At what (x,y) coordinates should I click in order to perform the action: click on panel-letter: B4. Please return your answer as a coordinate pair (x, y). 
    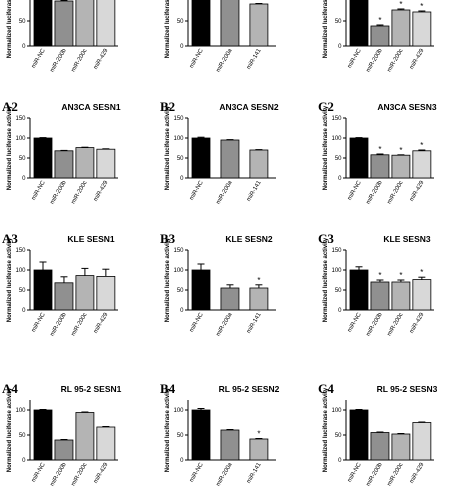
    Looking at the image, I should click on (168, 388).